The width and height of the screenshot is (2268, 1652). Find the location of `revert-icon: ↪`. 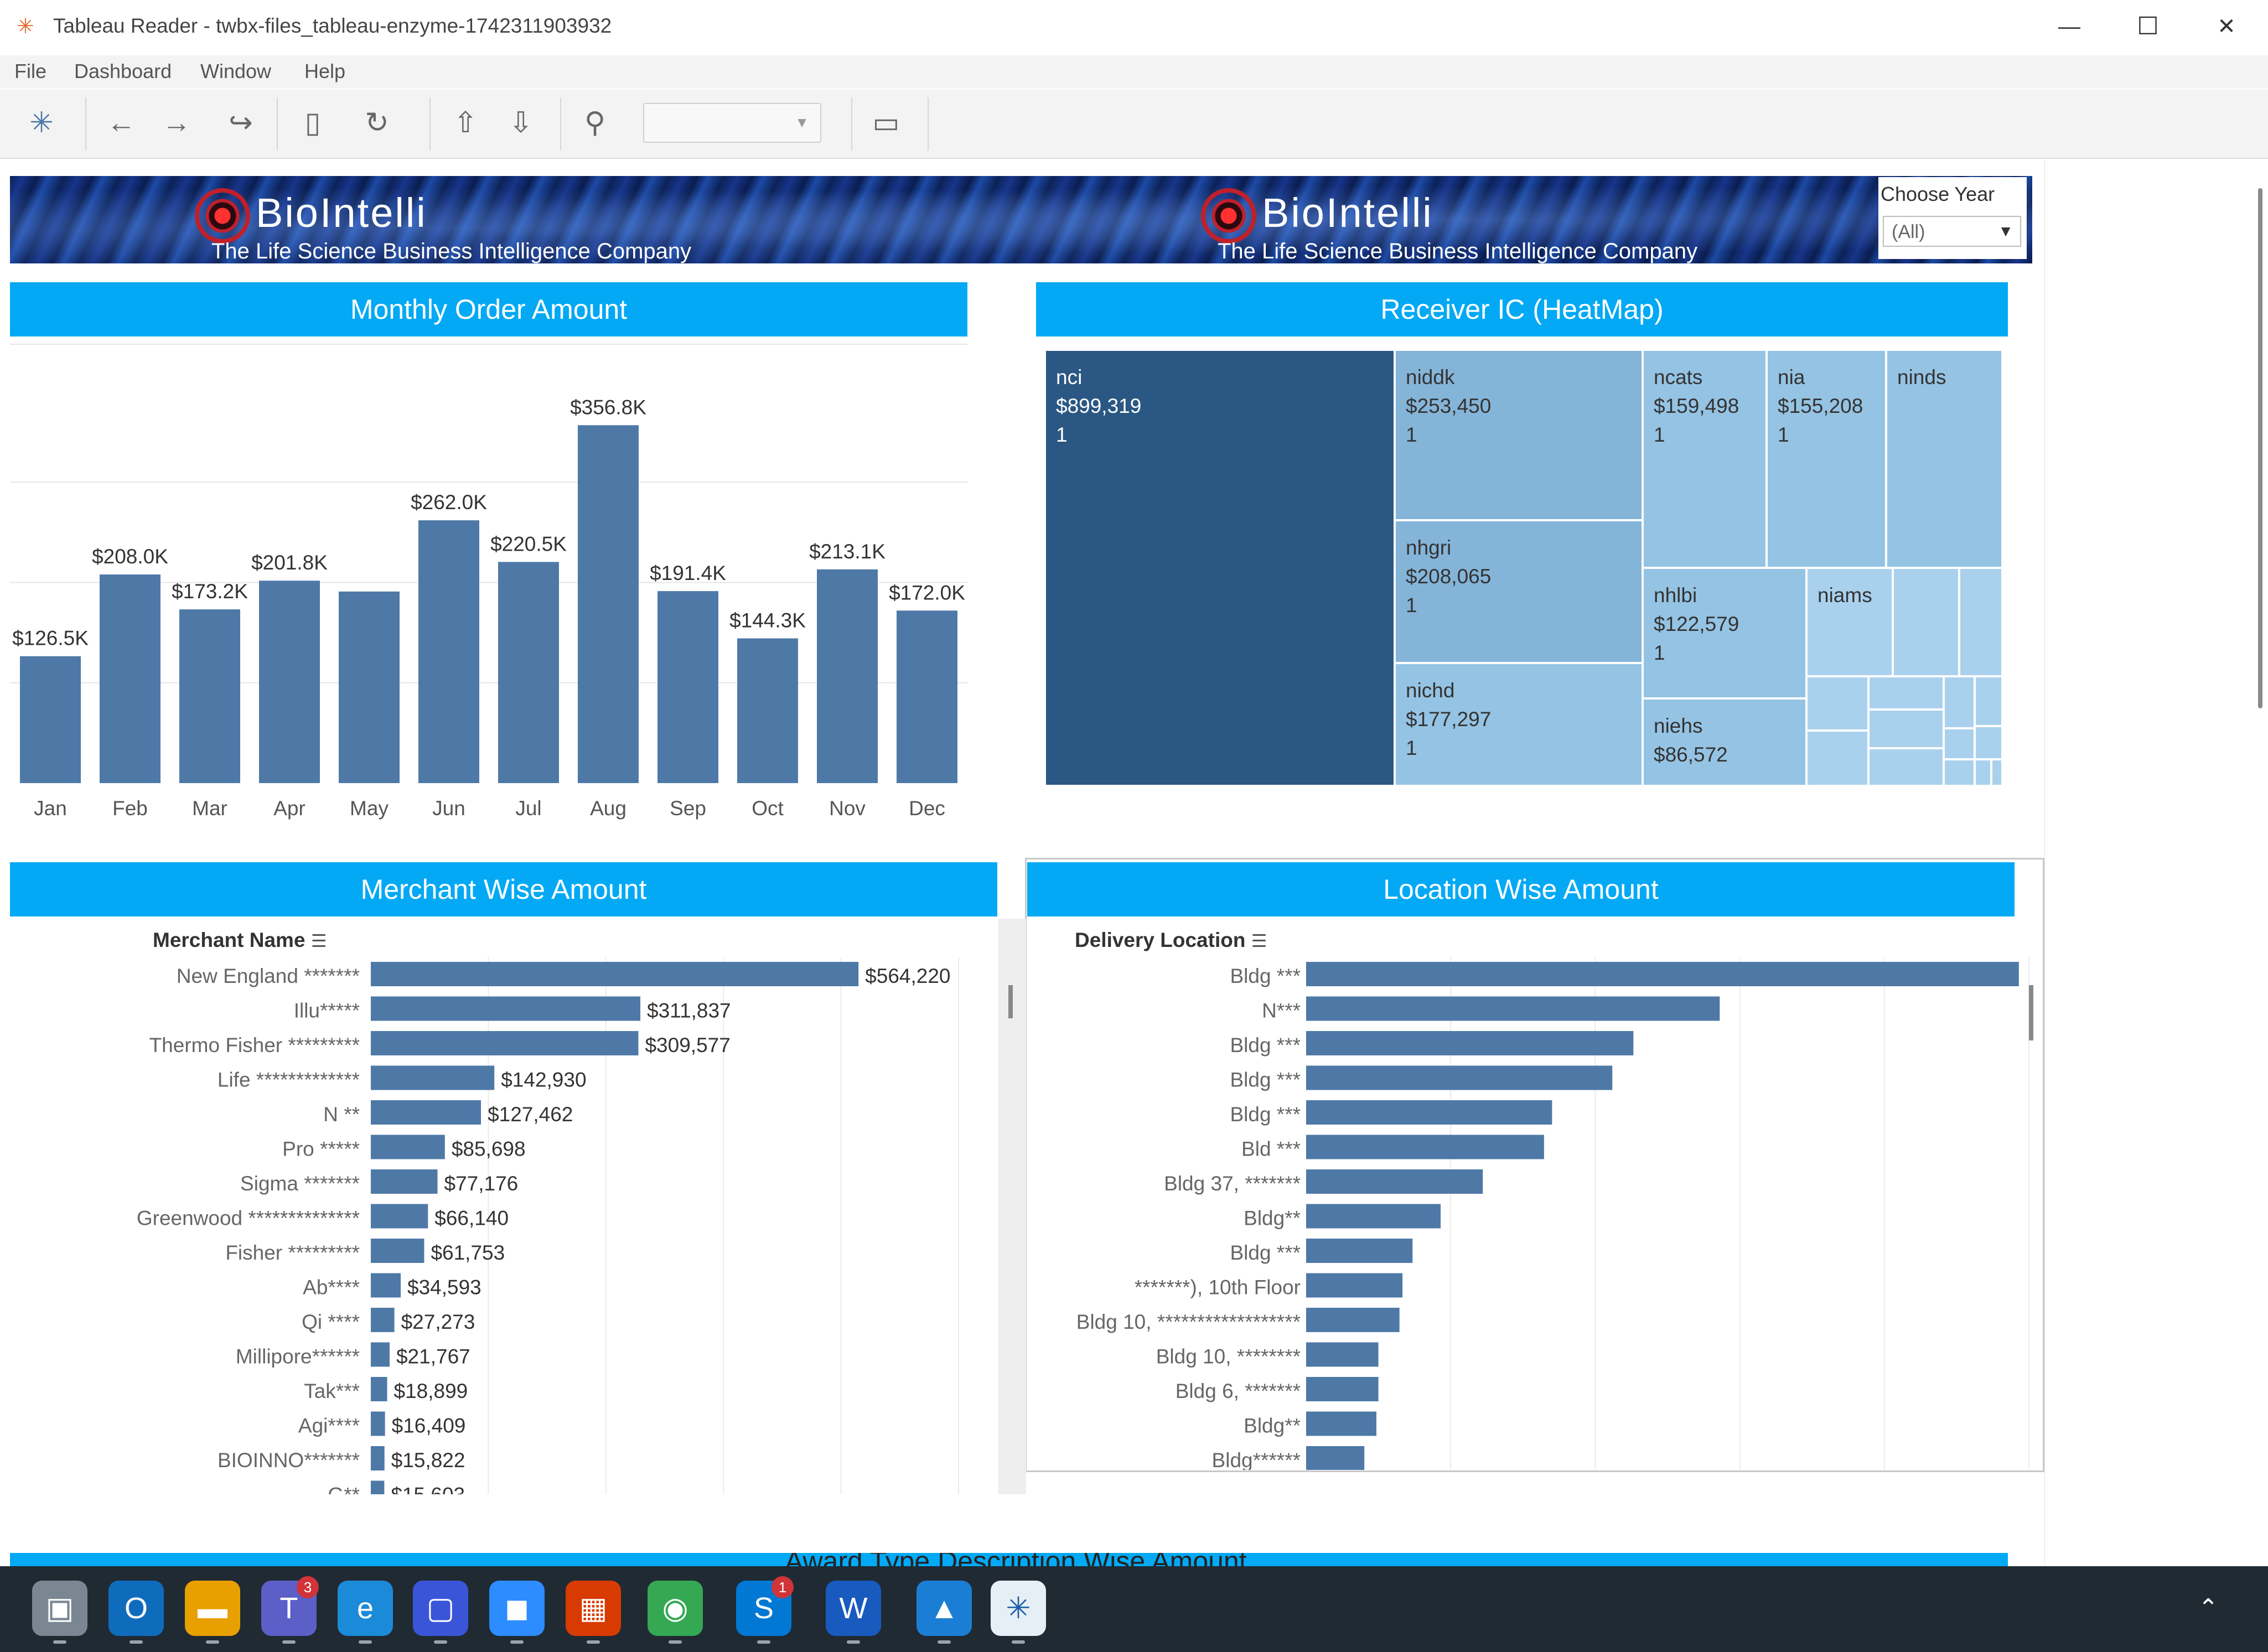

revert-icon: ↪ is located at coordinates (241, 123).